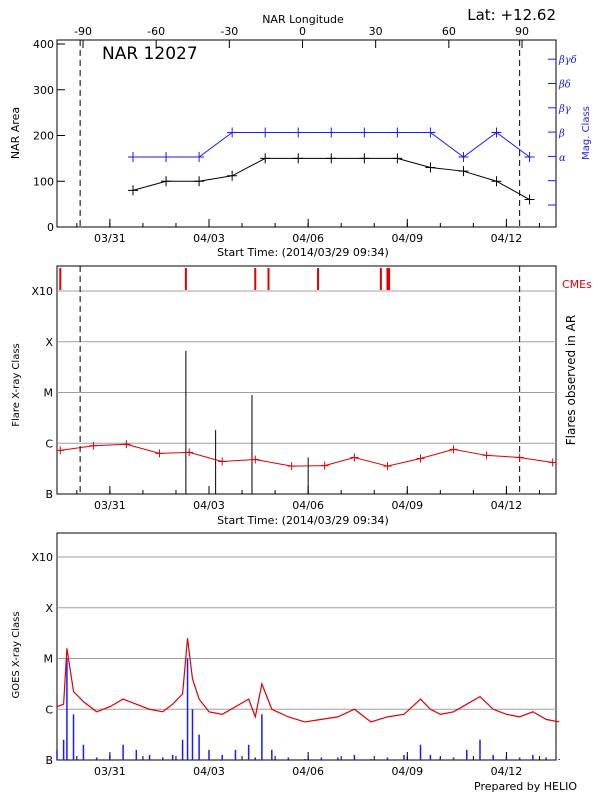 The height and width of the screenshot is (800, 600). Describe the element at coordinates (303, 19) in the screenshot. I see `top-axis-label: NAR Longitude` at that location.